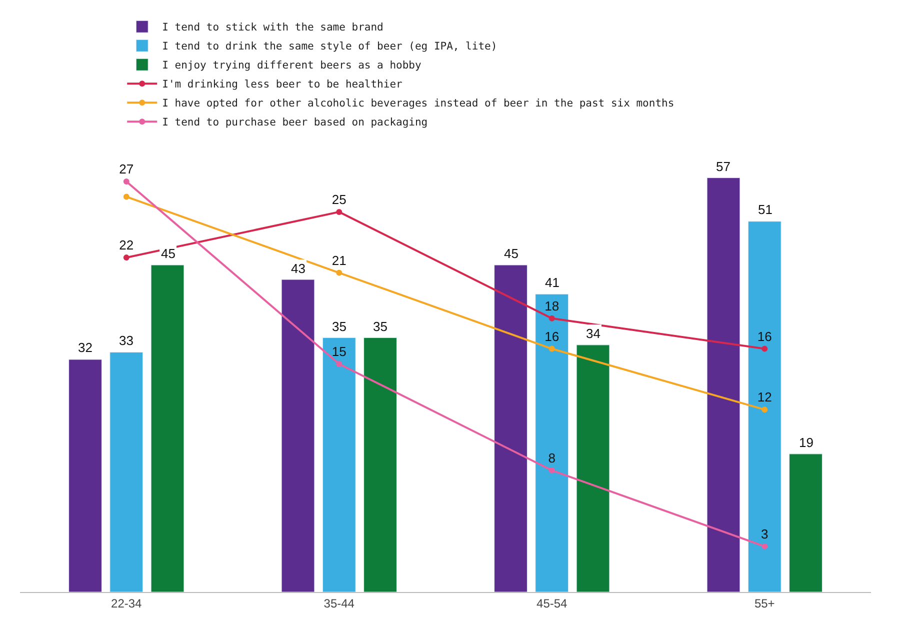  I want to click on data-label: 8, so click(552, 458).